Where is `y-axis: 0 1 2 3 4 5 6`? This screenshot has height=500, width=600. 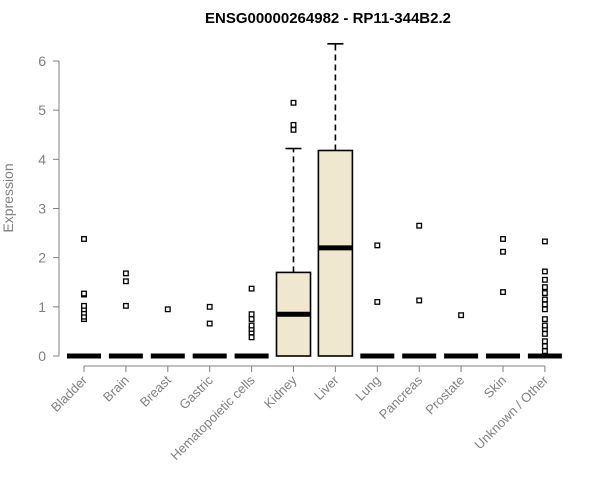 y-axis: 0 1 2 3 4 5 6 is located at coordinates (49, 208).